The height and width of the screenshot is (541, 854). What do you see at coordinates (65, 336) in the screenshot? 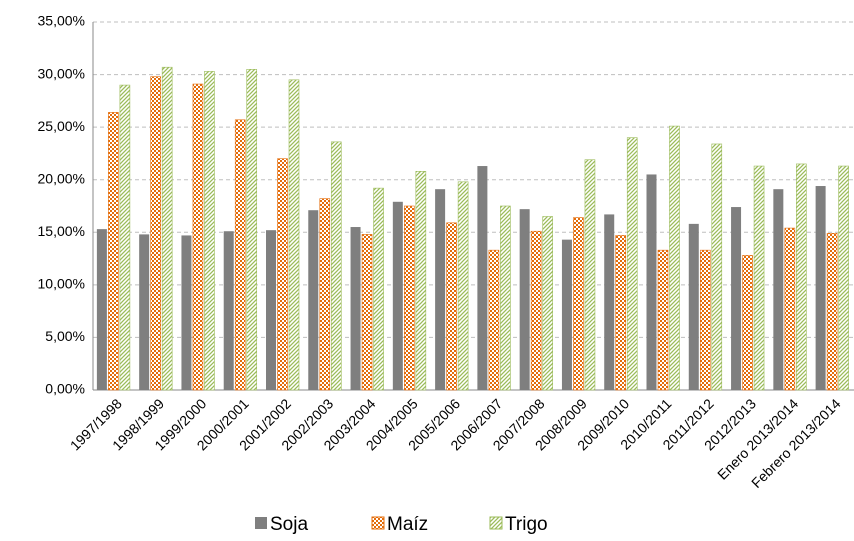
I see `y-tick-label: 5,00%` at bounding box center [65, 336].